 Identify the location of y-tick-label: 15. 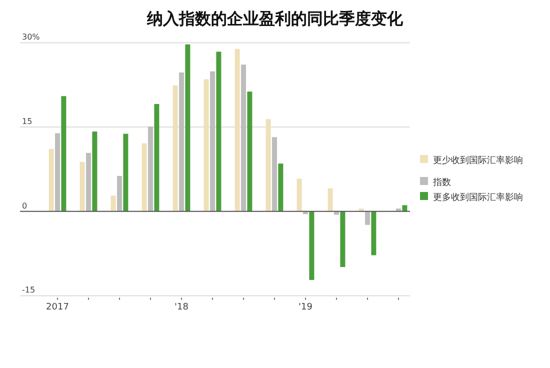
(27, 121).